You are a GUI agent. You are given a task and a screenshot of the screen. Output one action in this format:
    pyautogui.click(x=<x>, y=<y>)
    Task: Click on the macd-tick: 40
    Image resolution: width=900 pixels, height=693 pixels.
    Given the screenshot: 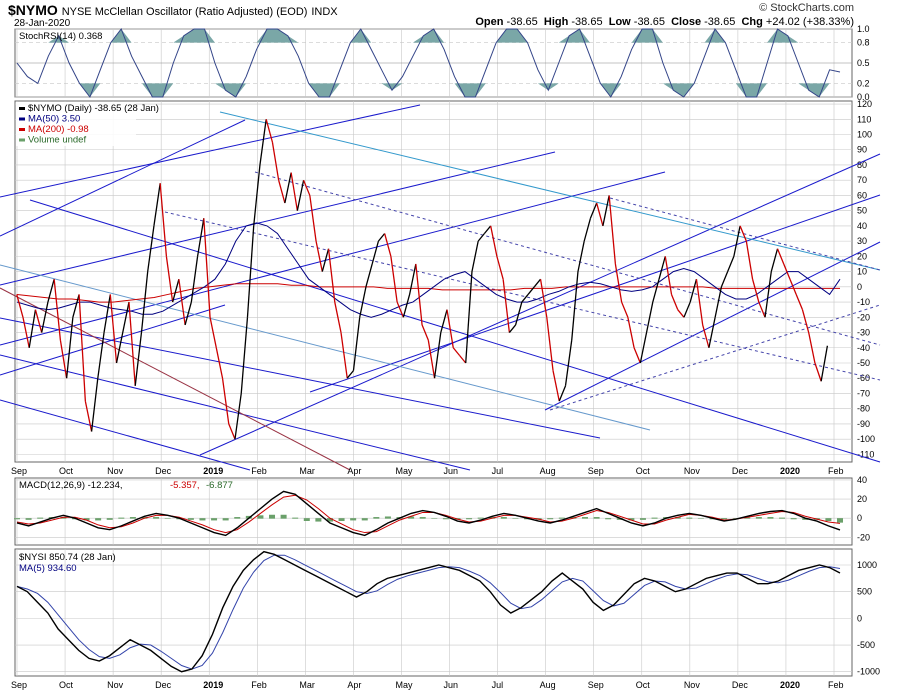 What is the action you would take?
    pyautogui.click(x=862, y=480)
    